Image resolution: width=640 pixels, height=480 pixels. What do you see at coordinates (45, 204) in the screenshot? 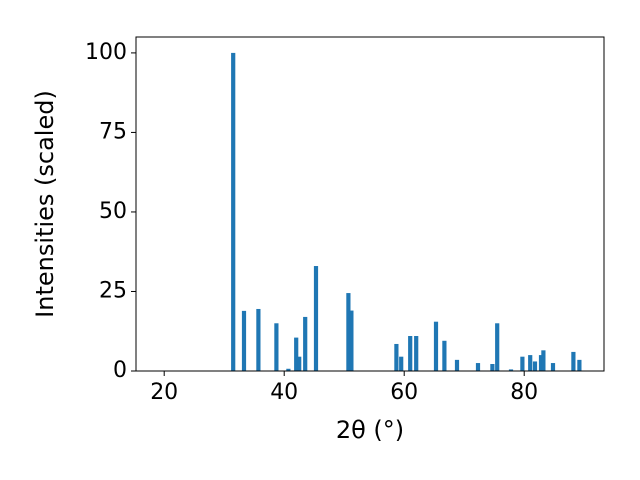
I see `y-axis-label: Intensities (scaled)` at bounding box center [45, 204].